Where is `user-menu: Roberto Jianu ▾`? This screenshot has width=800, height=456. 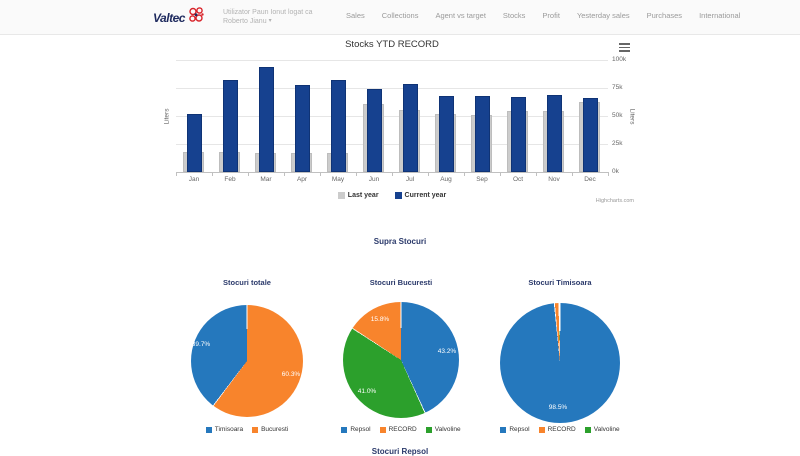
user-menu: Roberto Jianu ▾ is located at coordinates (268, 21).